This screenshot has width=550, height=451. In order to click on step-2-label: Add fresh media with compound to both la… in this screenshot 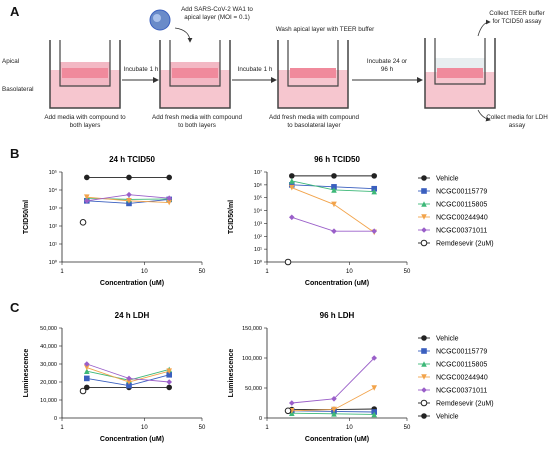, I will do `click(197, 121)`.